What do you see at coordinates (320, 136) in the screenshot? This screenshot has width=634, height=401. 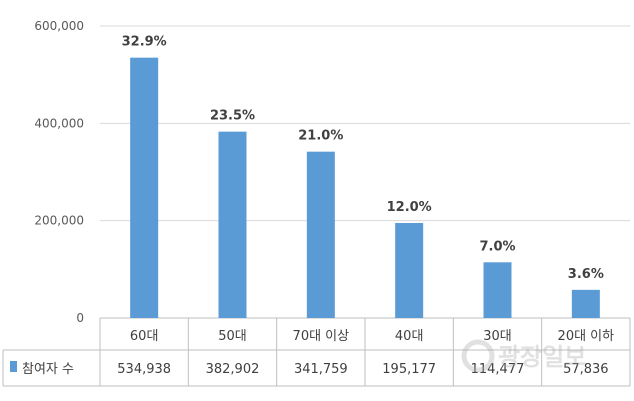 I see `data-label: 21.0%` at bounding box center [320, 136].